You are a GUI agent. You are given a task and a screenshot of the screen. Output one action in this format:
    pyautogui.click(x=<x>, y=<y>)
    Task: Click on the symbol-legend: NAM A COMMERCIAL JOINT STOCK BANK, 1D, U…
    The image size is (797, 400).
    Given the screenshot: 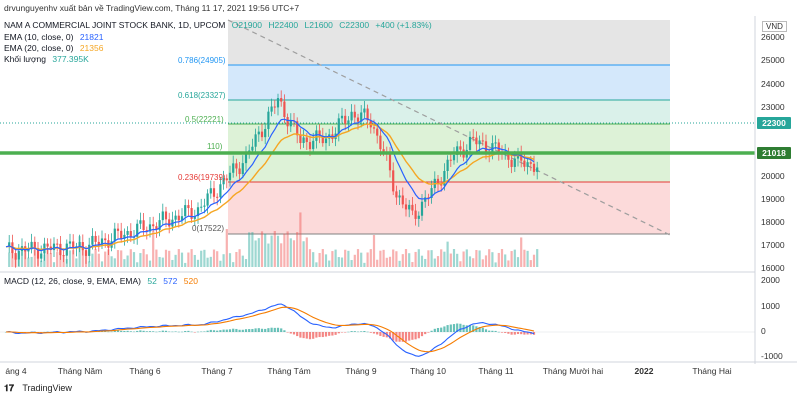 What is the action you would take?
    pyautogui.click(x=218, y=25)
    